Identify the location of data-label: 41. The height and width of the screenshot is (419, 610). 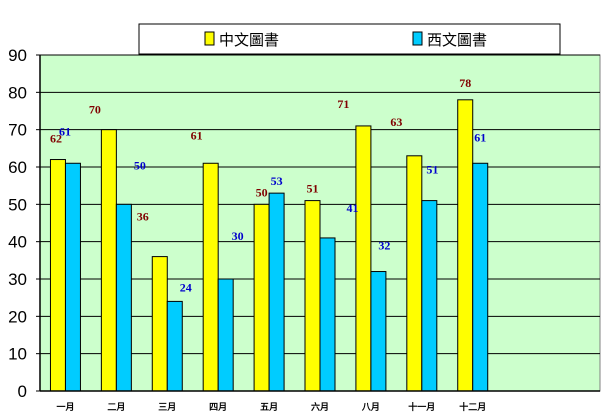
(353, 208).